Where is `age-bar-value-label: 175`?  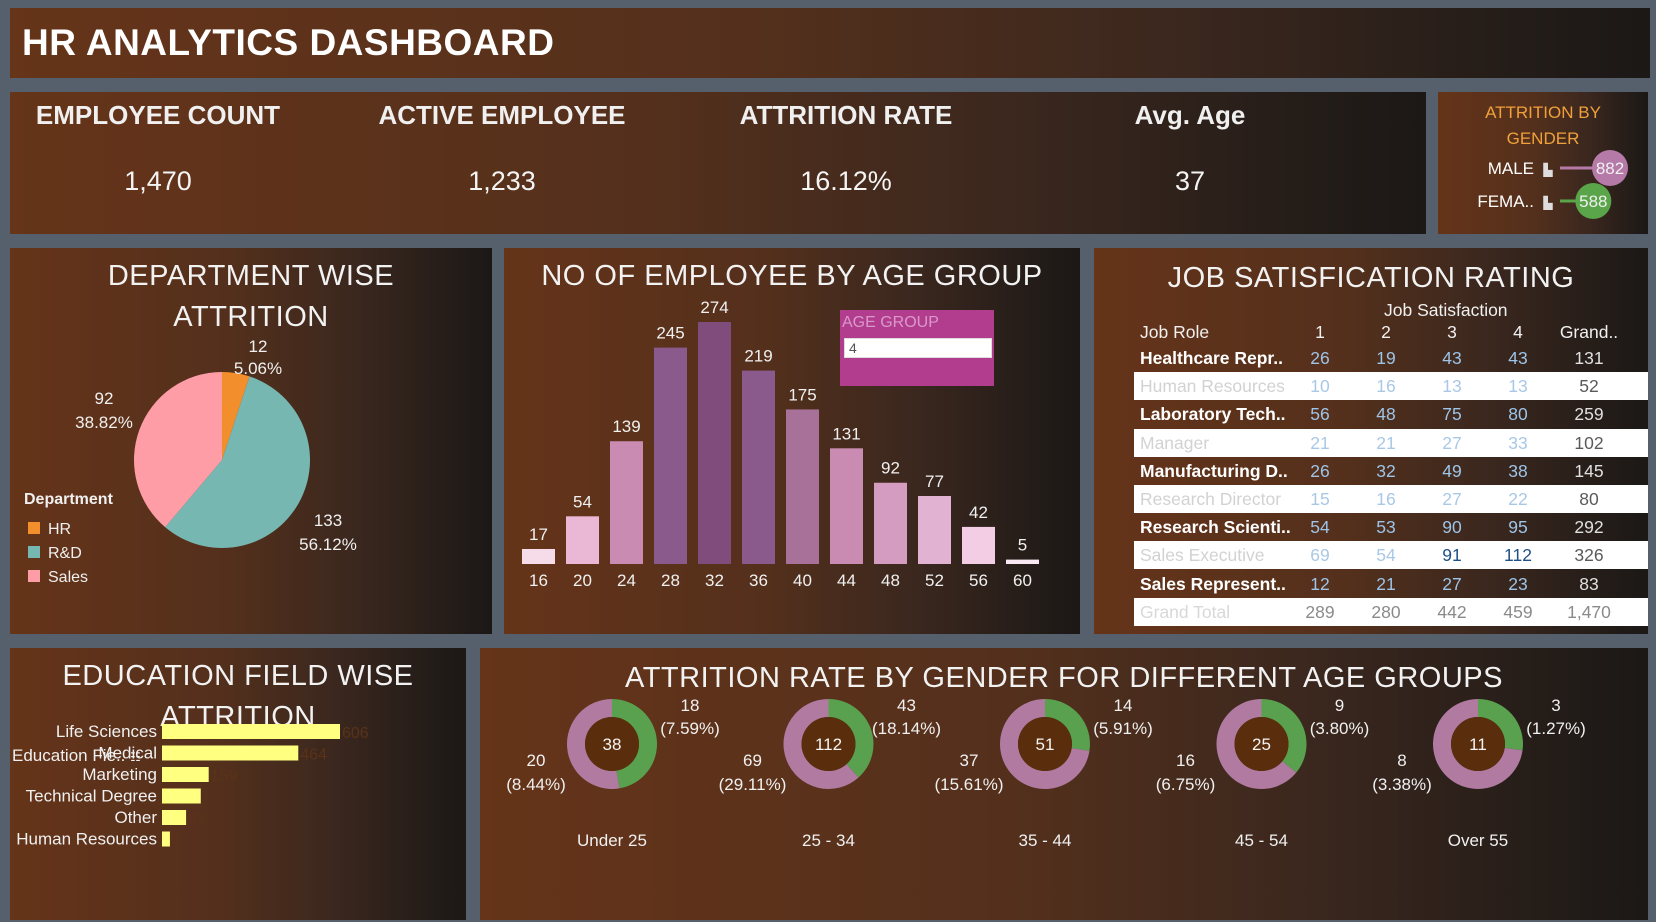
age-bar-value-label: 175 is located at coordinates (802, 394).